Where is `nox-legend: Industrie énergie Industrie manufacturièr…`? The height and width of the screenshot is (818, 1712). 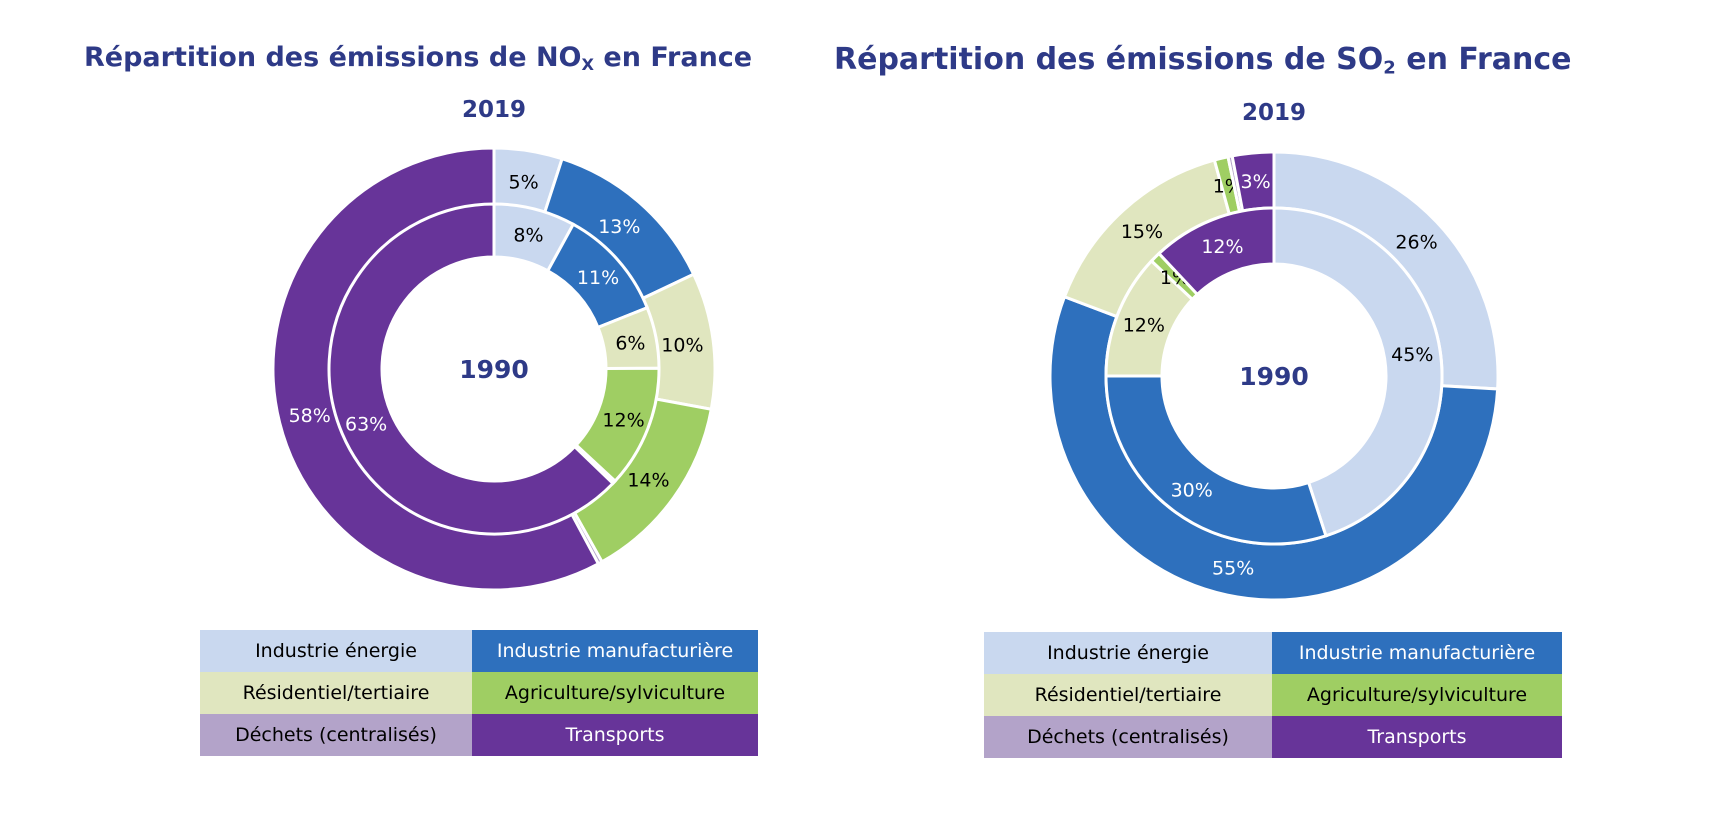
nox-legend: Industrie énergie Industrie manufacturièr… is located at coordinates (479, 693).